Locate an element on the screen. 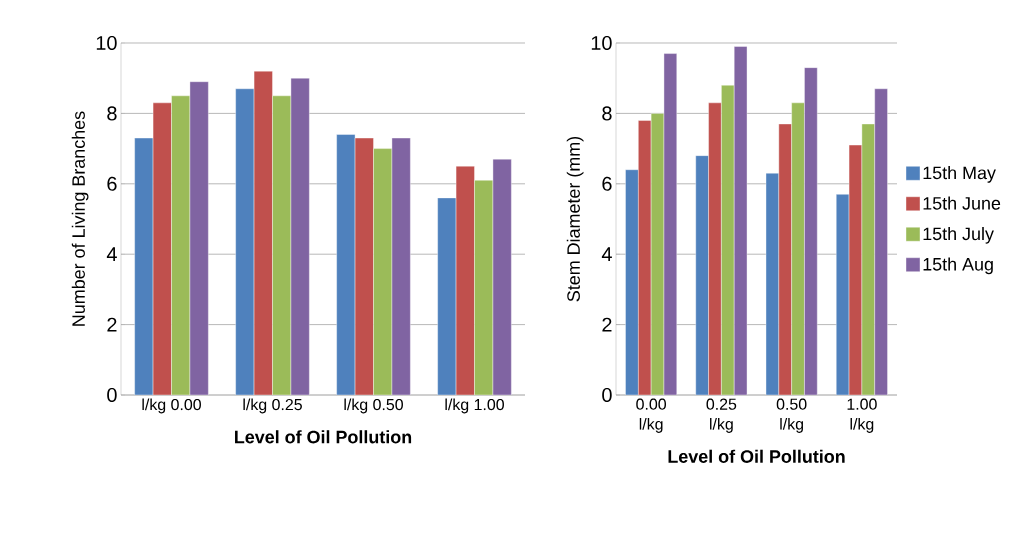  x-tick-label: 1.00 l/kg is located at coordinates (862, 415).